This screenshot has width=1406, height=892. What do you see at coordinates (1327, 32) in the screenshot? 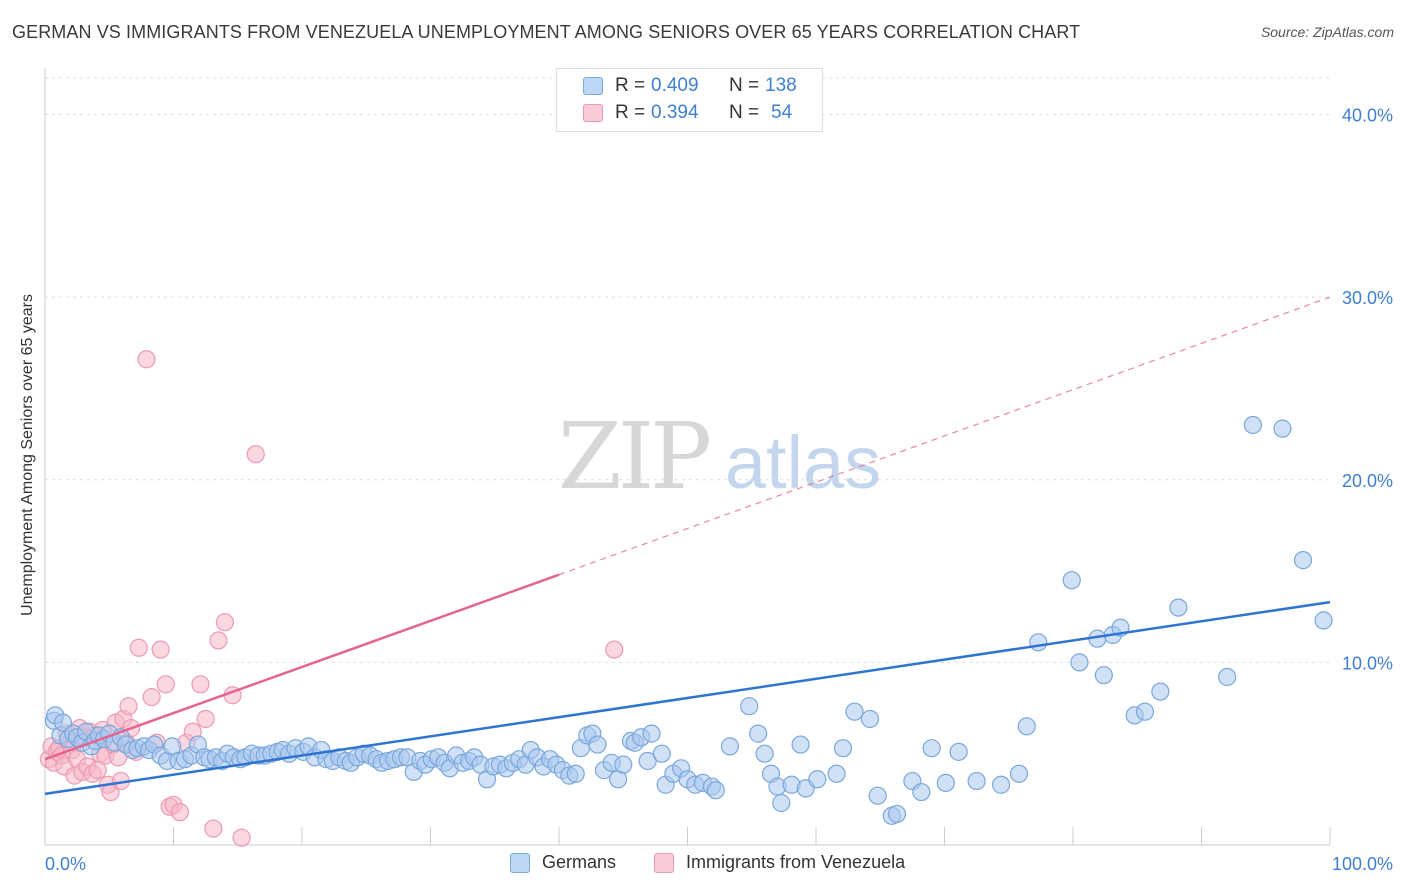
I see `source-label: Source: ZipAtlas.com` at bounding box center [1327, 32].